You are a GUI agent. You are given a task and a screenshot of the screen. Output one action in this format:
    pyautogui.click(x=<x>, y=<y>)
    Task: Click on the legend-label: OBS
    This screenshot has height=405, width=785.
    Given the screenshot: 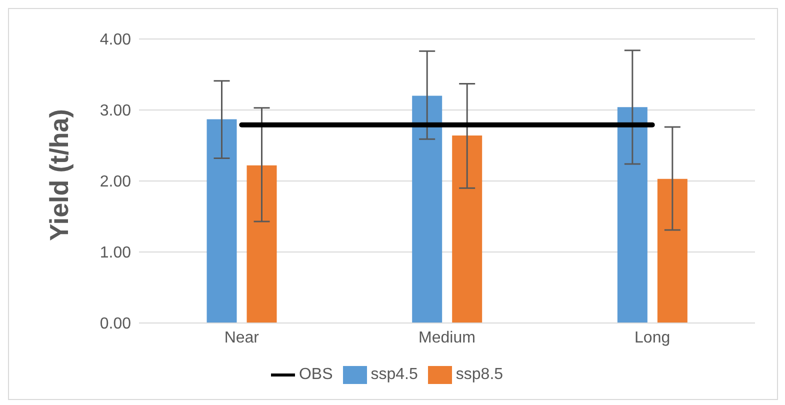 What is the action you would take?
    pyautogui.click(x=315, y=375)
    